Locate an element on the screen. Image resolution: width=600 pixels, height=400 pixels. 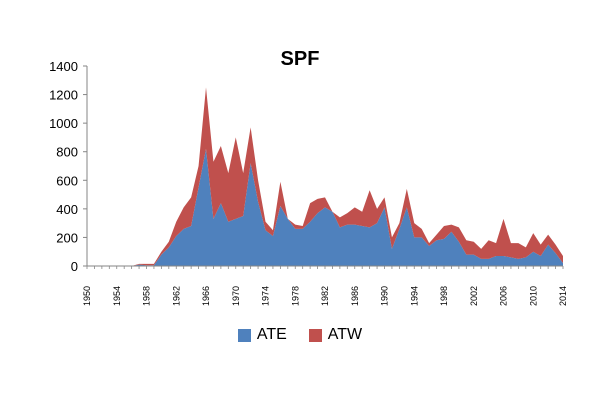
x-tick-label: 1974 is located at coordinates (266, 296).